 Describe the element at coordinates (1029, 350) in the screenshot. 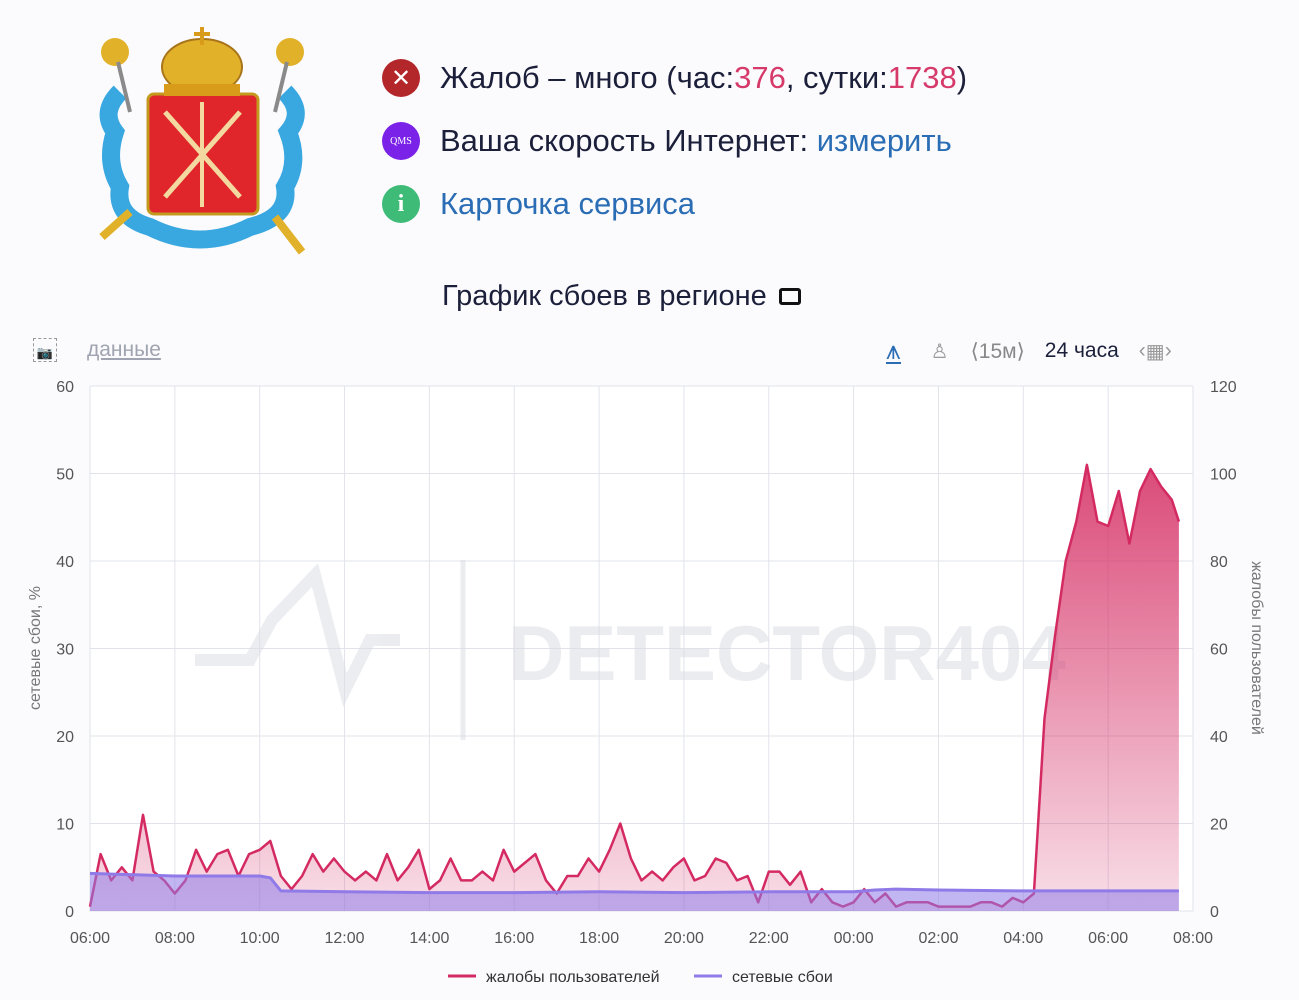

I see `toolbar-right: ⩚ ♙ ⟨15м⟩ 24 часа ‹ ▦ ›` at that location.